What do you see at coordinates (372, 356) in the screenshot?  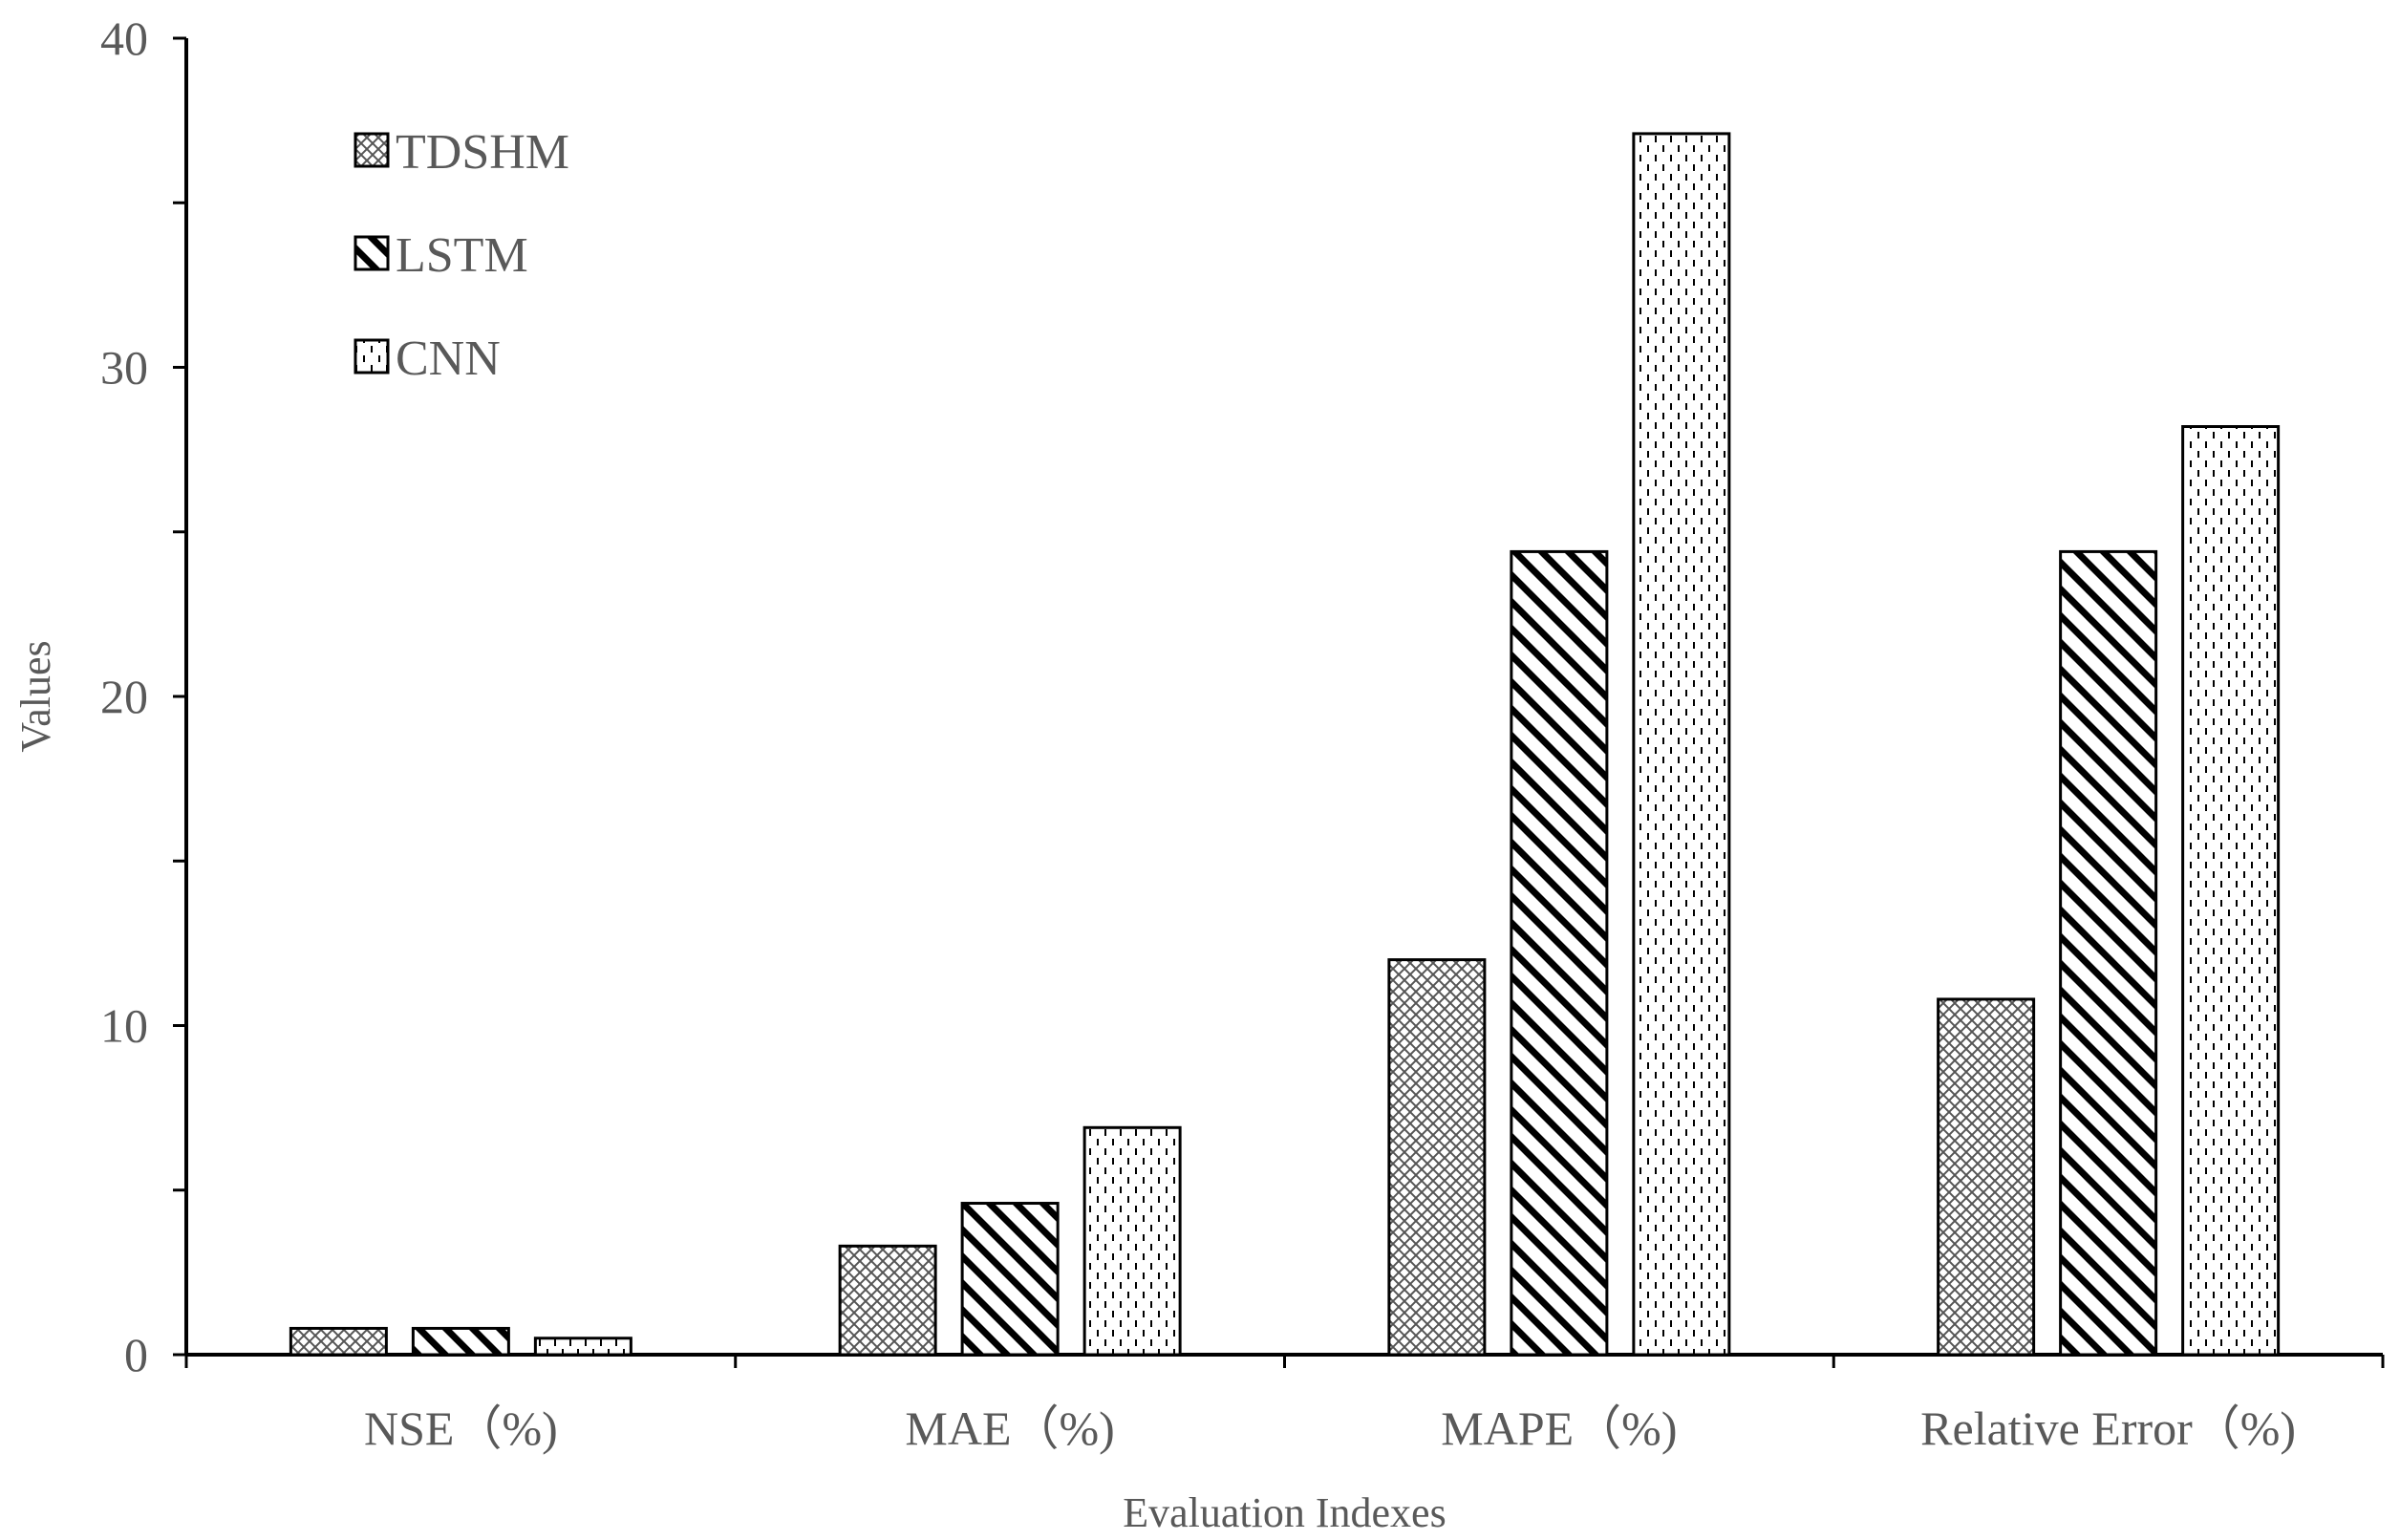 I see `legend-swatch-cnn` at bounding box center [372, 356].